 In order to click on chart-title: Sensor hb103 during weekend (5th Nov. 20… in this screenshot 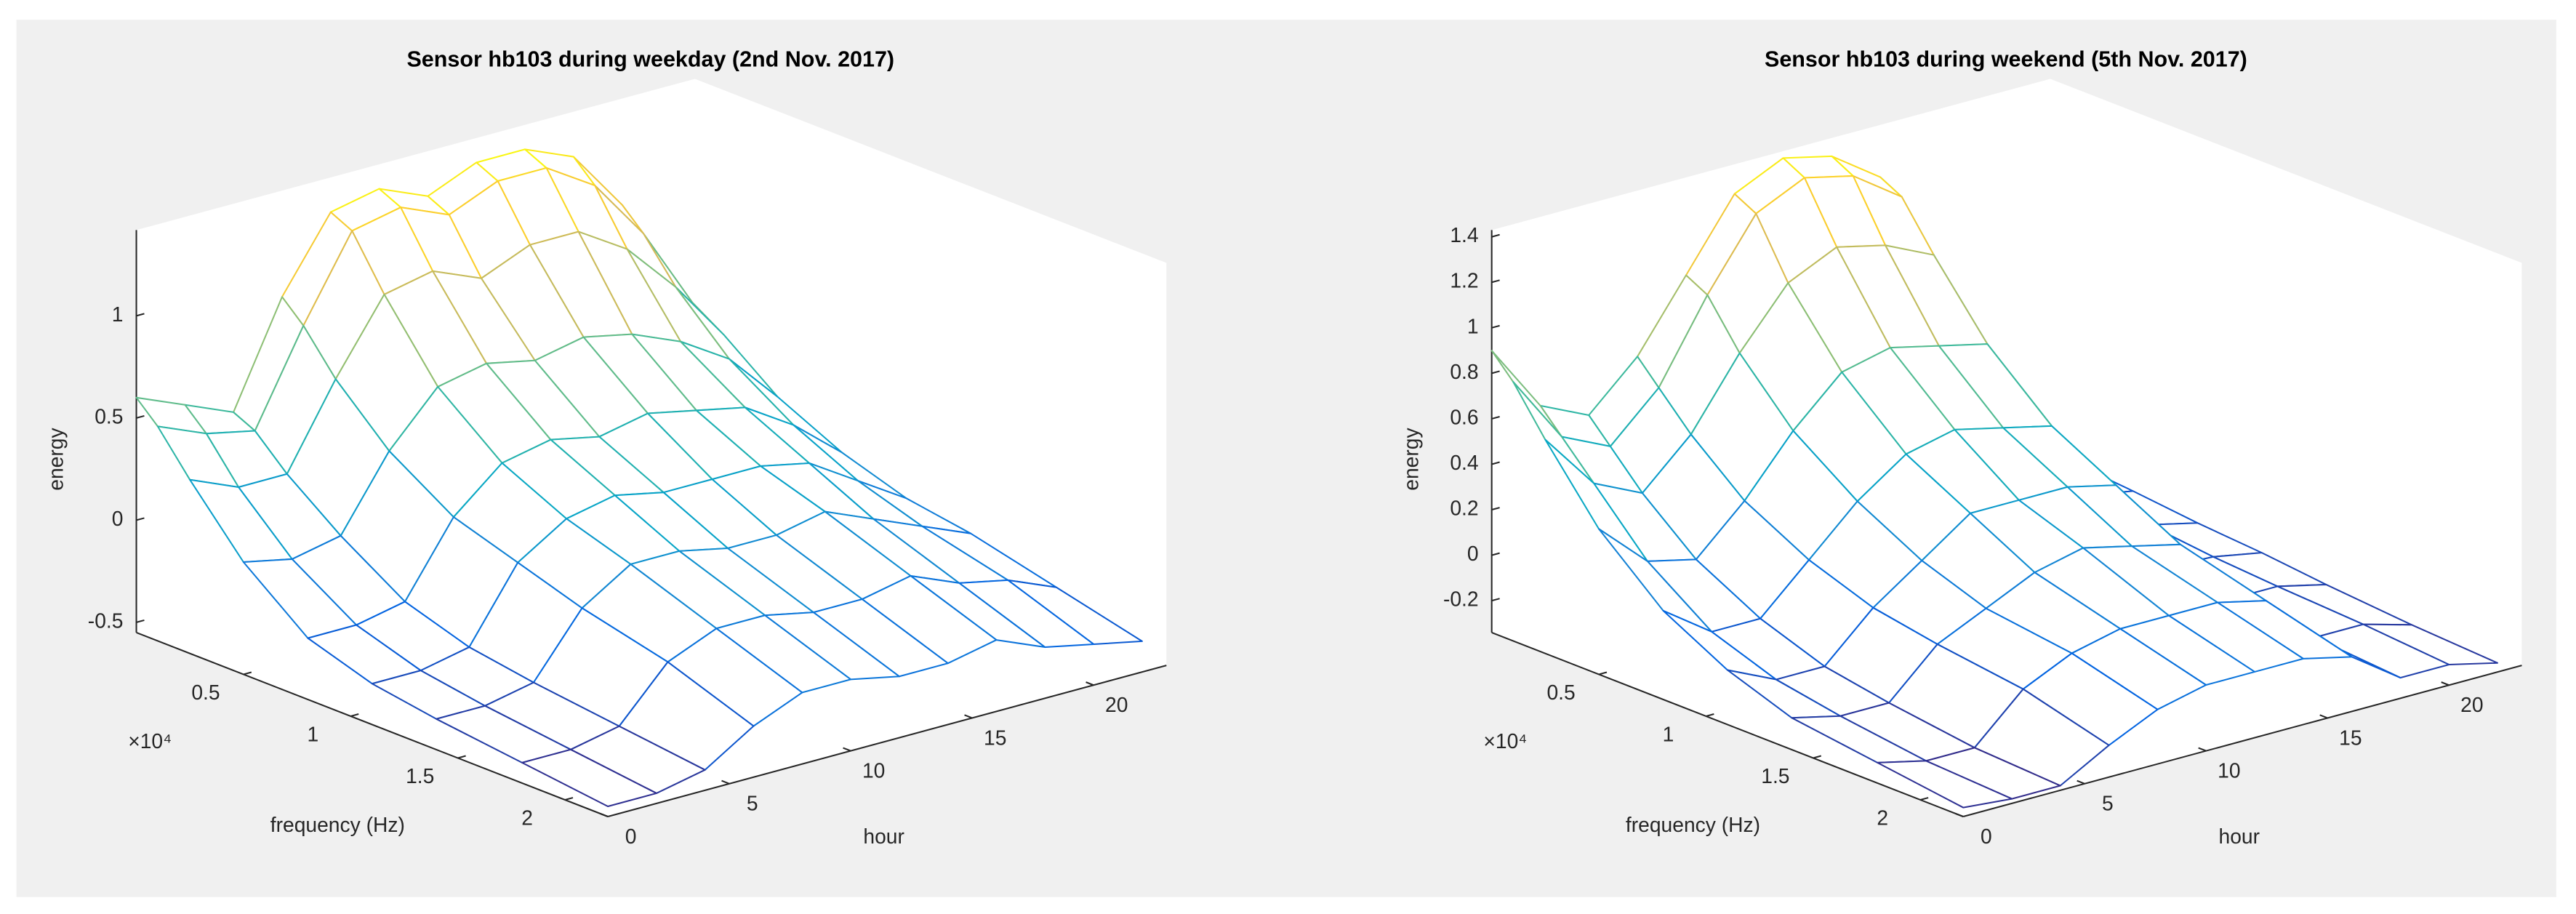, I will do `click(2006, 59)`.